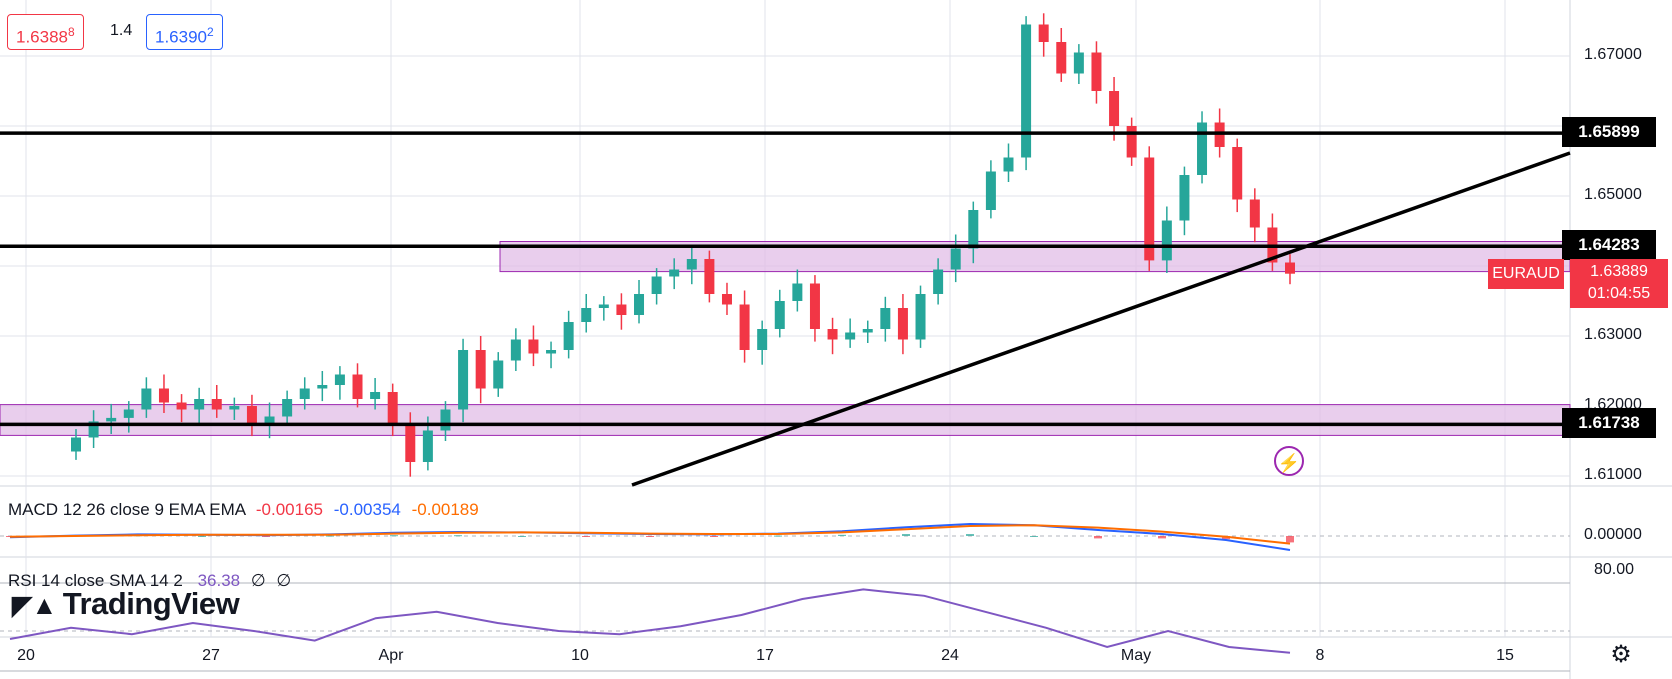  I want to click on tradingview-logo: ◤▲ TradingView, so click(126, 604).